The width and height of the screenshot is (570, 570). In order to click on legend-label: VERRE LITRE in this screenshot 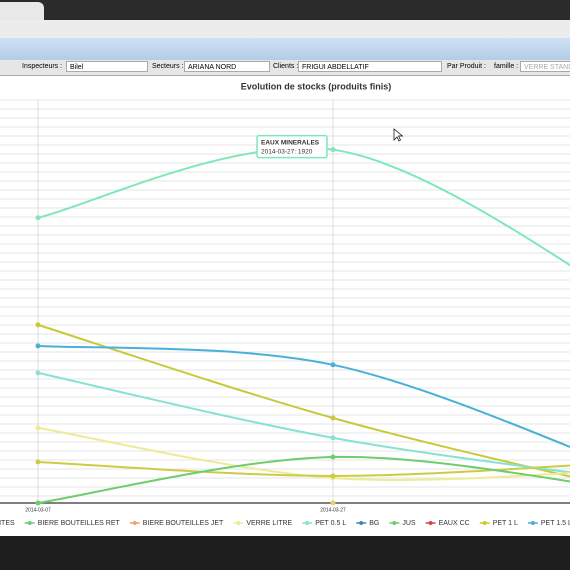, I will do `click(269, 523)`.